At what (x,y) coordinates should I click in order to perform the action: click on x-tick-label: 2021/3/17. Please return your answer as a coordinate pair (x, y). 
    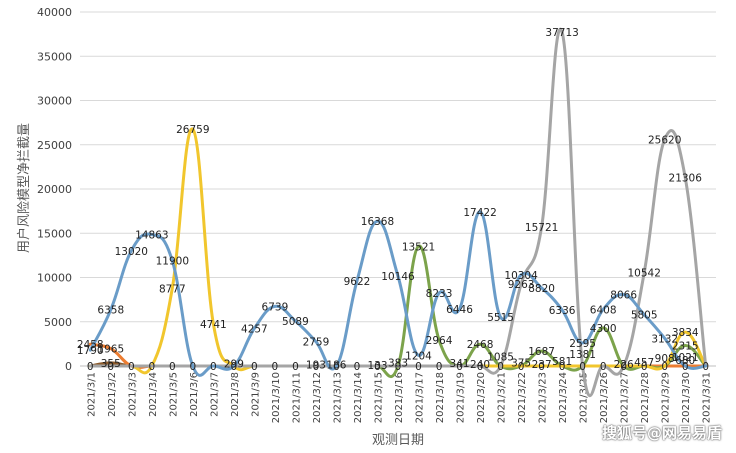
    Looking at the image, I should click on (420, 397).